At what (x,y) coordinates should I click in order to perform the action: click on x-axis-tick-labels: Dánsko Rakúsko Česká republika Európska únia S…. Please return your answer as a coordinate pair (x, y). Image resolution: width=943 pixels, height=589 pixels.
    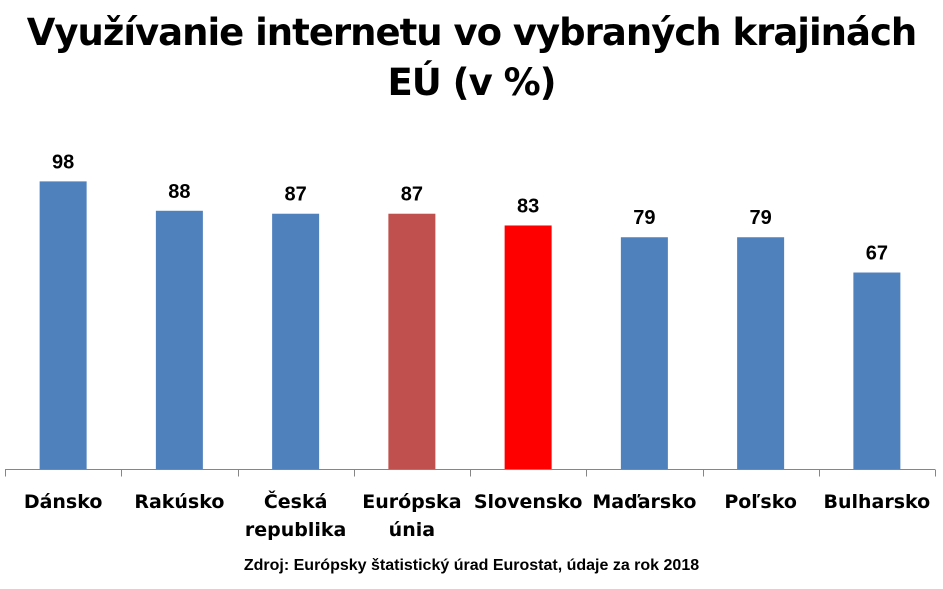
    Looking at the image, I should click on (477, 515).